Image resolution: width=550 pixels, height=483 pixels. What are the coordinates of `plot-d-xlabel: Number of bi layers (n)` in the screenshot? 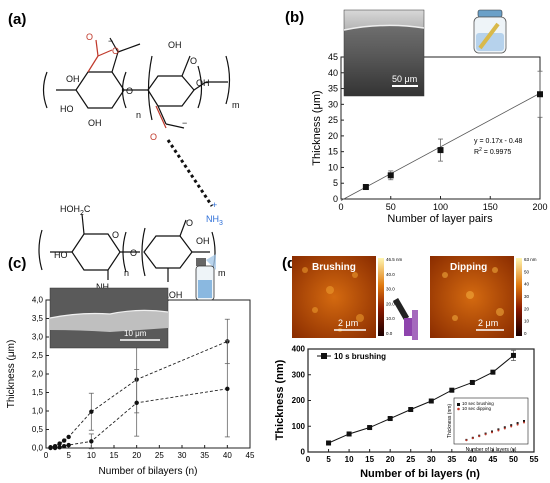 It's located at (420, 474).